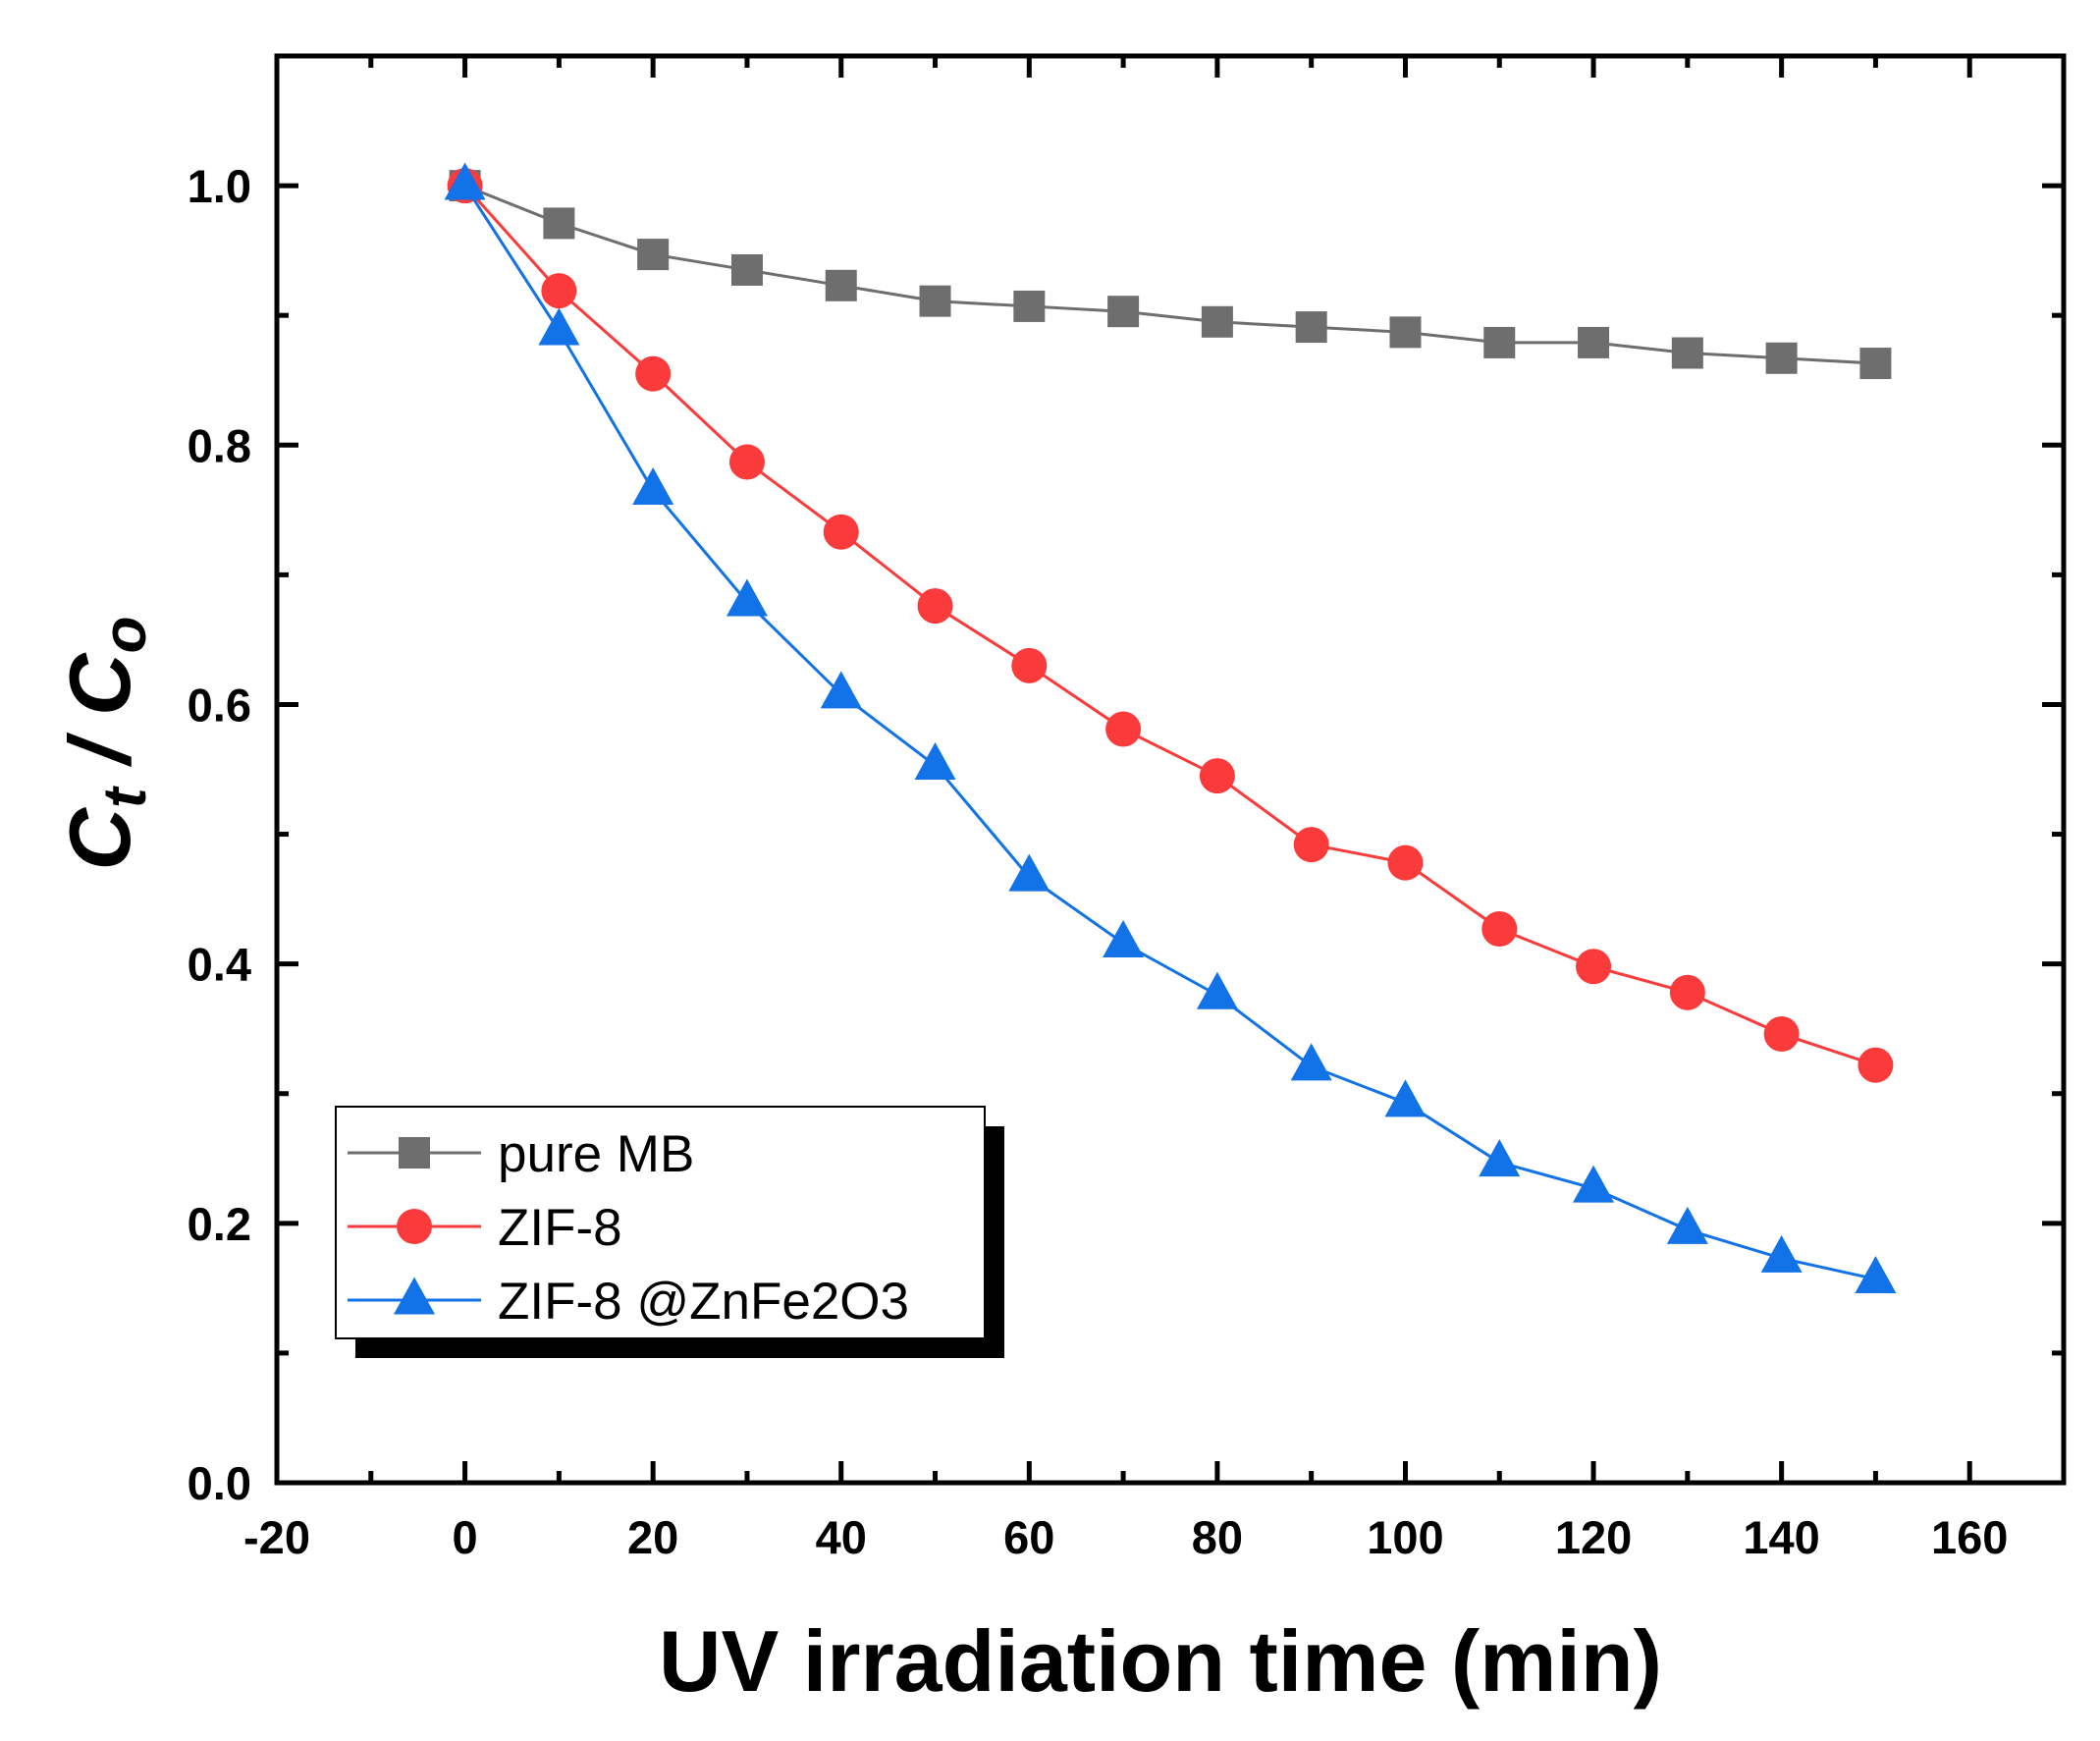  What do you see at coordinates (485, 1228) in the screenshot?
I see `legend-item: ZIF-8` at bounding box center [485, 1228].